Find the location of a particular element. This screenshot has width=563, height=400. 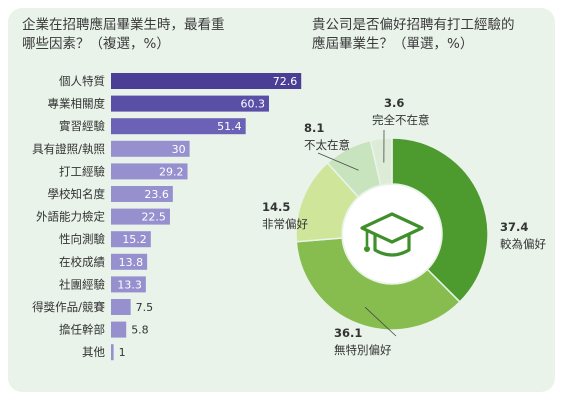

bar-value-label: 13.8 is located at coordinates (131, 262).